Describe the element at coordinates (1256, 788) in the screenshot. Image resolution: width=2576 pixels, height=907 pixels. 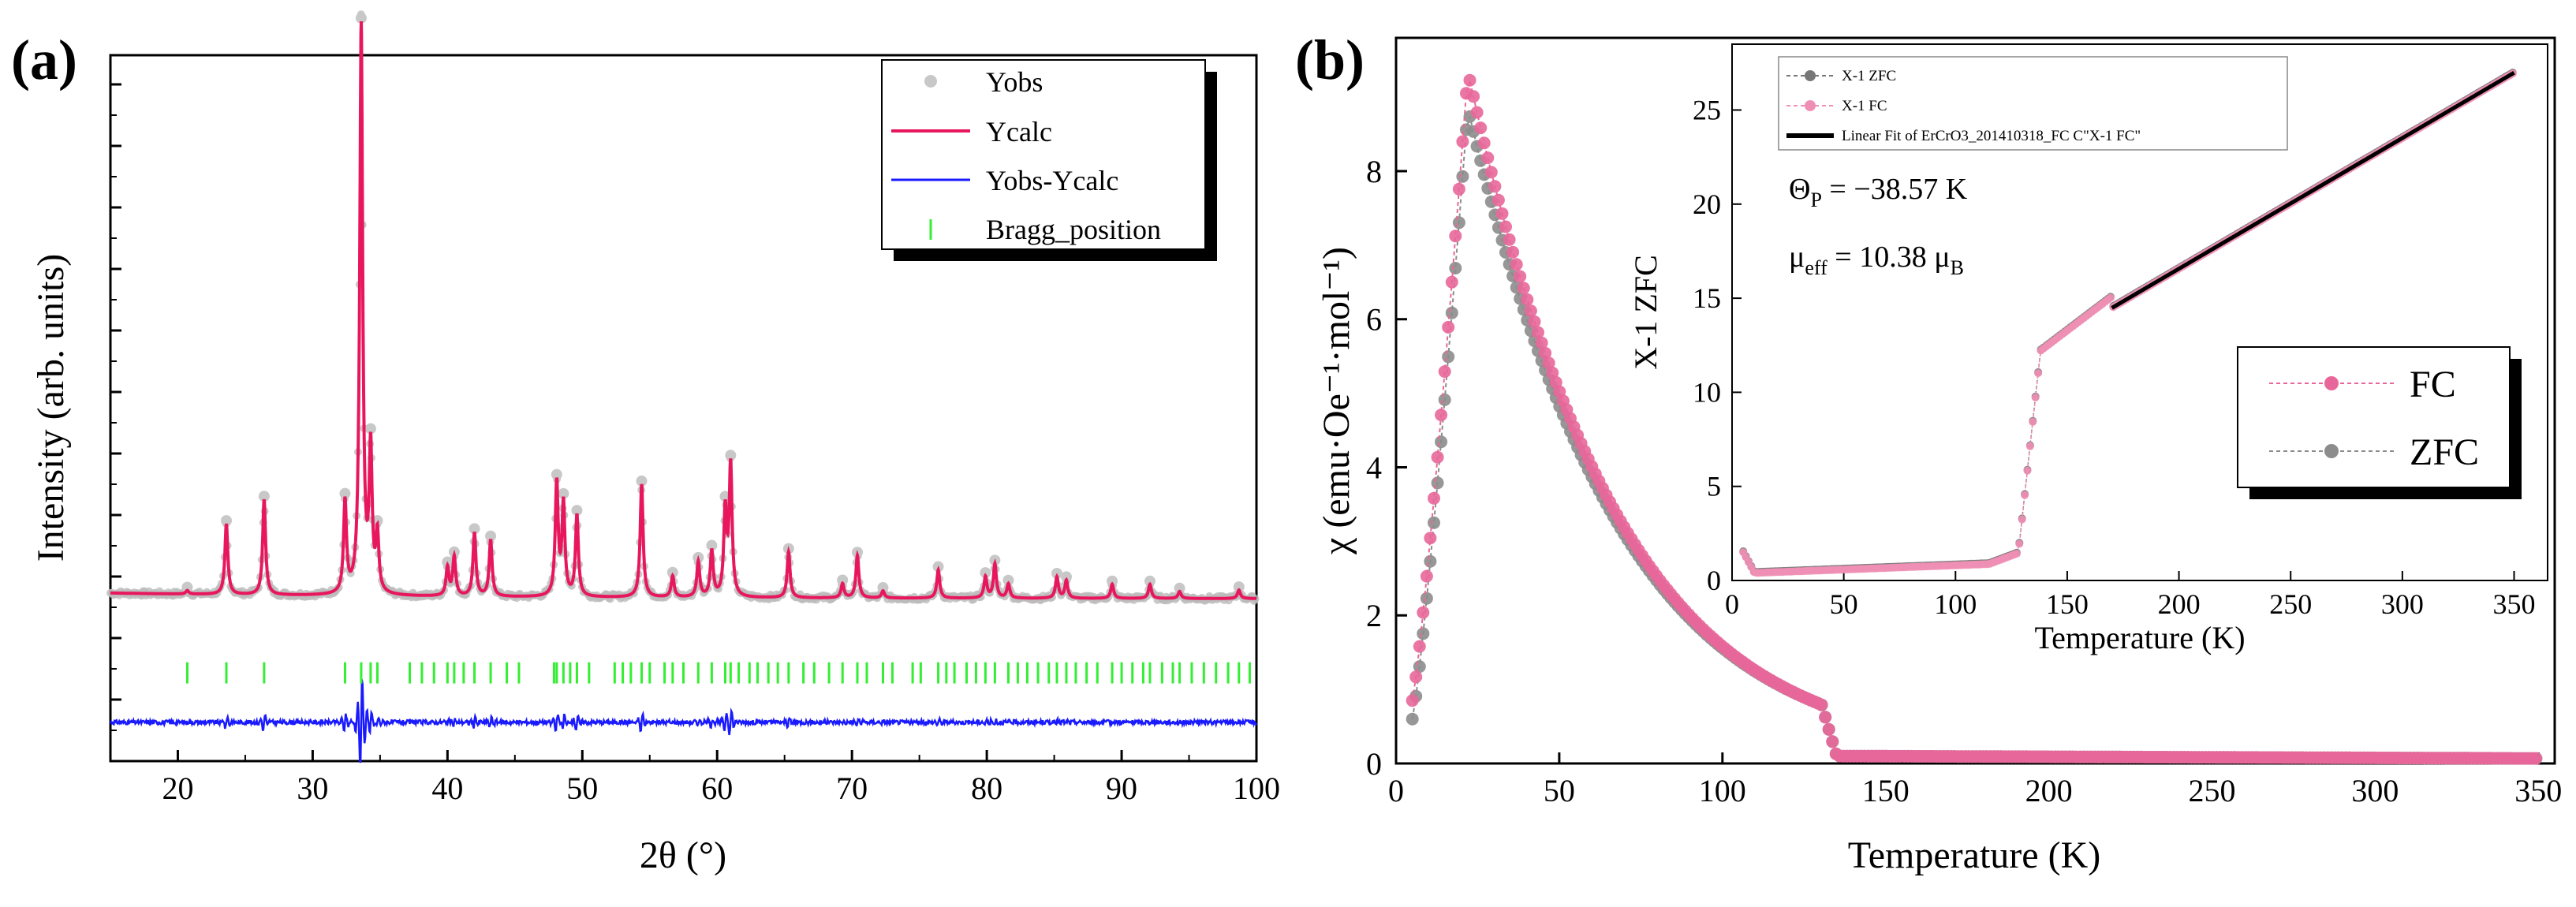
I see `x-tick-label-a: 100` at that location.